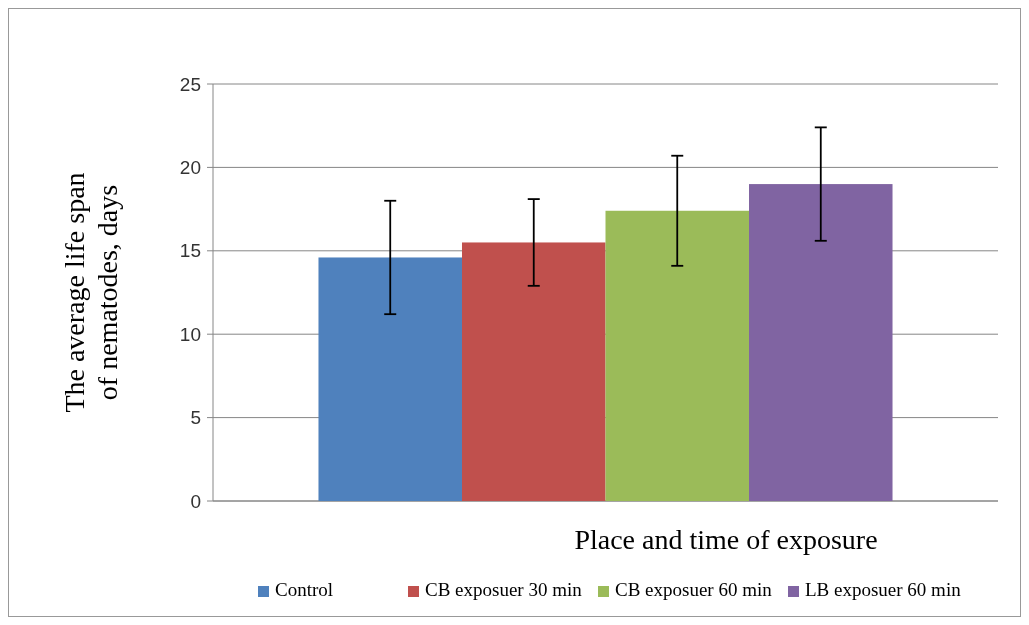 The height and width of the screenshot is (625, 1029). Describe the element at coordinates (190, 334) in the screenshot. I see `y-tick-label: 10` at that location.